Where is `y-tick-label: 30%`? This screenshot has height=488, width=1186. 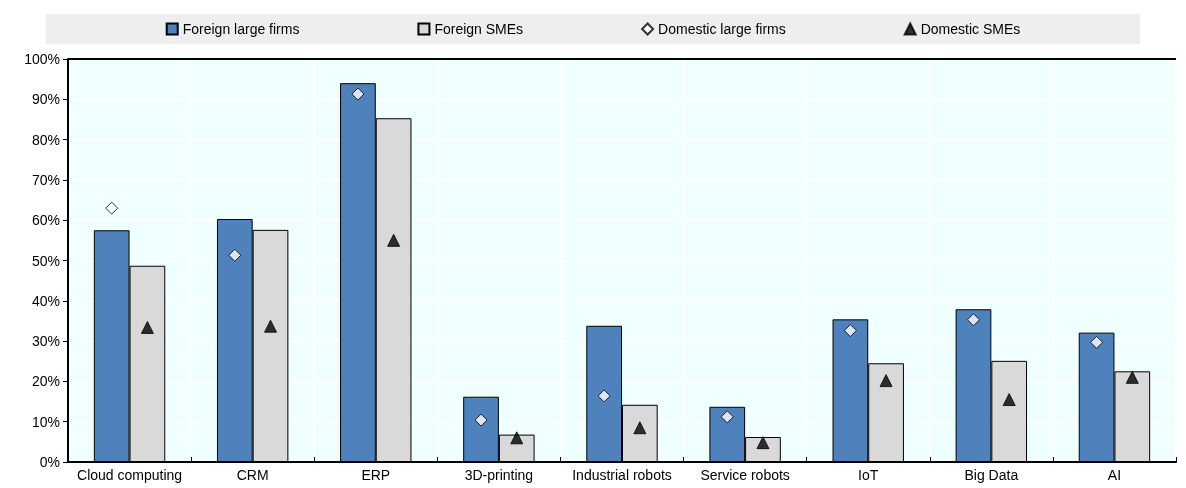
y-tick-label: 30% is located at coordinates (45, 341).